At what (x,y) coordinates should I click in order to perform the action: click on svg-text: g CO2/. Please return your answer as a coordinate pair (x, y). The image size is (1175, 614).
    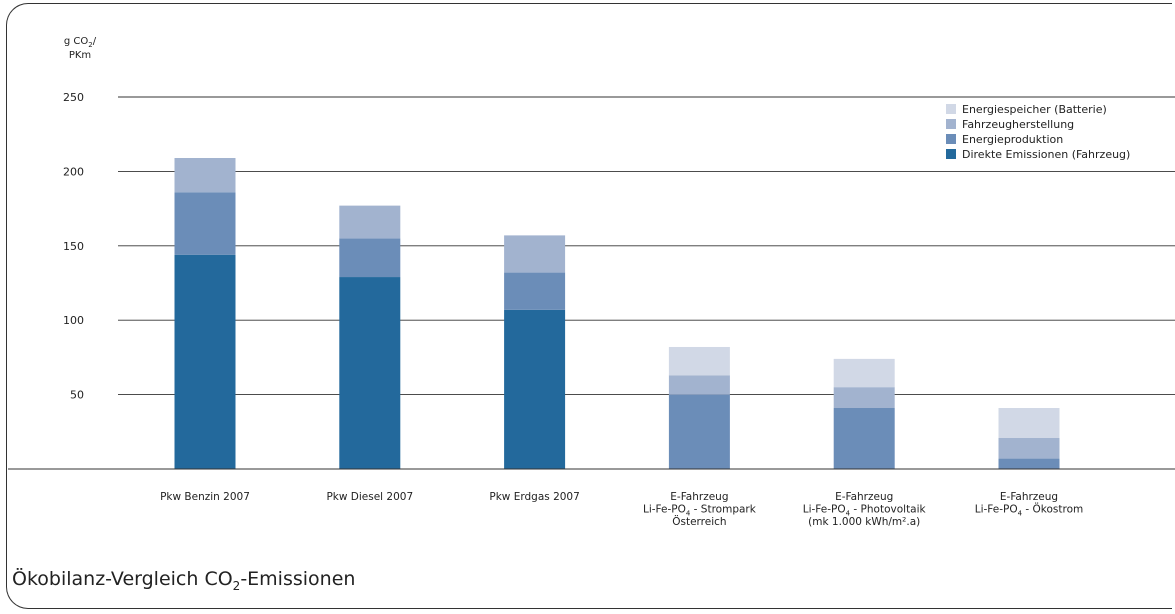
    Looking at the image, I should click on (80, 42).